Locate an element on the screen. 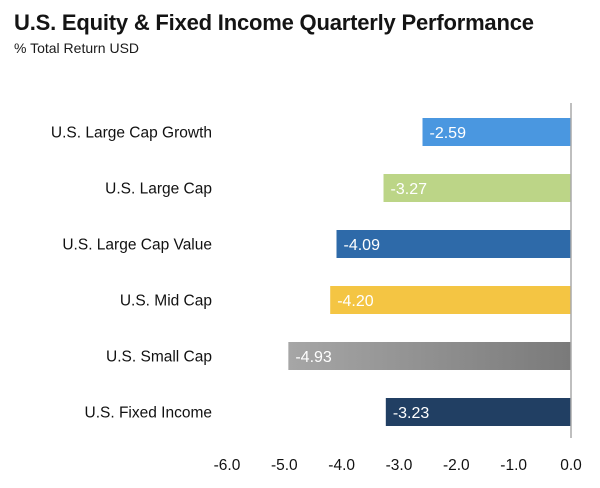 The height and width of the screenshot is (488, 600). category-label-3: U.S. Mid Cap is located at coordinates (166, 301).